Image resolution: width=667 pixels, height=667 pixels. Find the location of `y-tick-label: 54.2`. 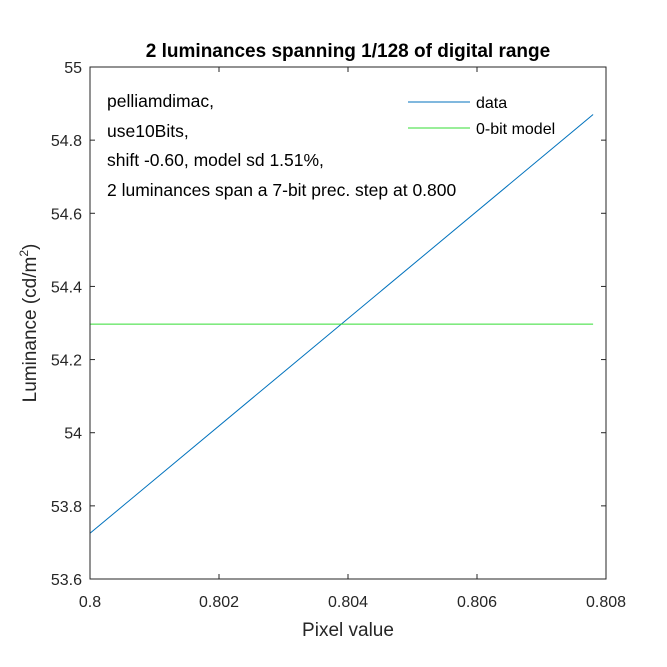

y-tick-label: 54.2 is located at coordinates (66, 361).